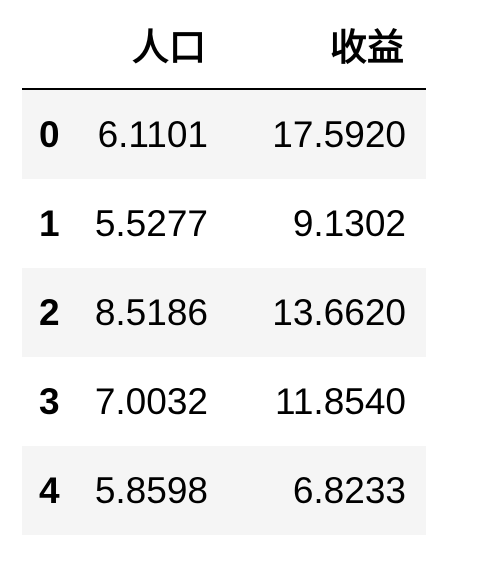 Image resolution: width=480 pixels, height=567 pixels. What do you see at coordinates (327, 223) in the screenshot?
I see `cell-profit: 9.1302` at bounding box center [327, 223].